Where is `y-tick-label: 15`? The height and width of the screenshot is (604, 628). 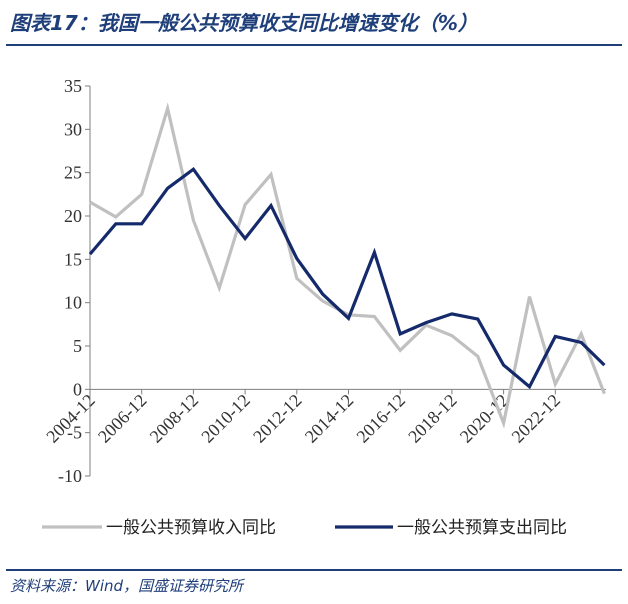 y-tick-label: 15 is located at coordinates (73, 259).